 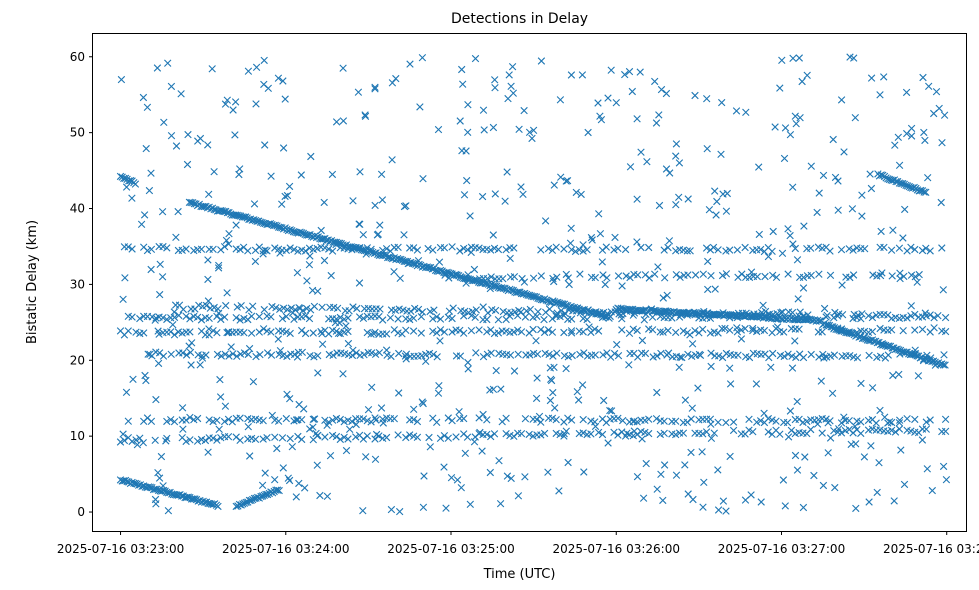 What do you see at coordinates (77, 133) in the screenshot?
I see `y-tick-label: 50` at bounding box center [77, 133].